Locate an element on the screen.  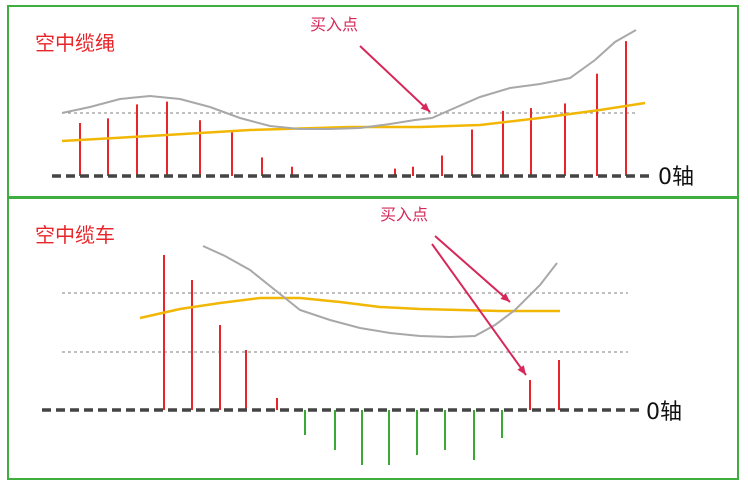
price-line is located at coordinates (380, 292).